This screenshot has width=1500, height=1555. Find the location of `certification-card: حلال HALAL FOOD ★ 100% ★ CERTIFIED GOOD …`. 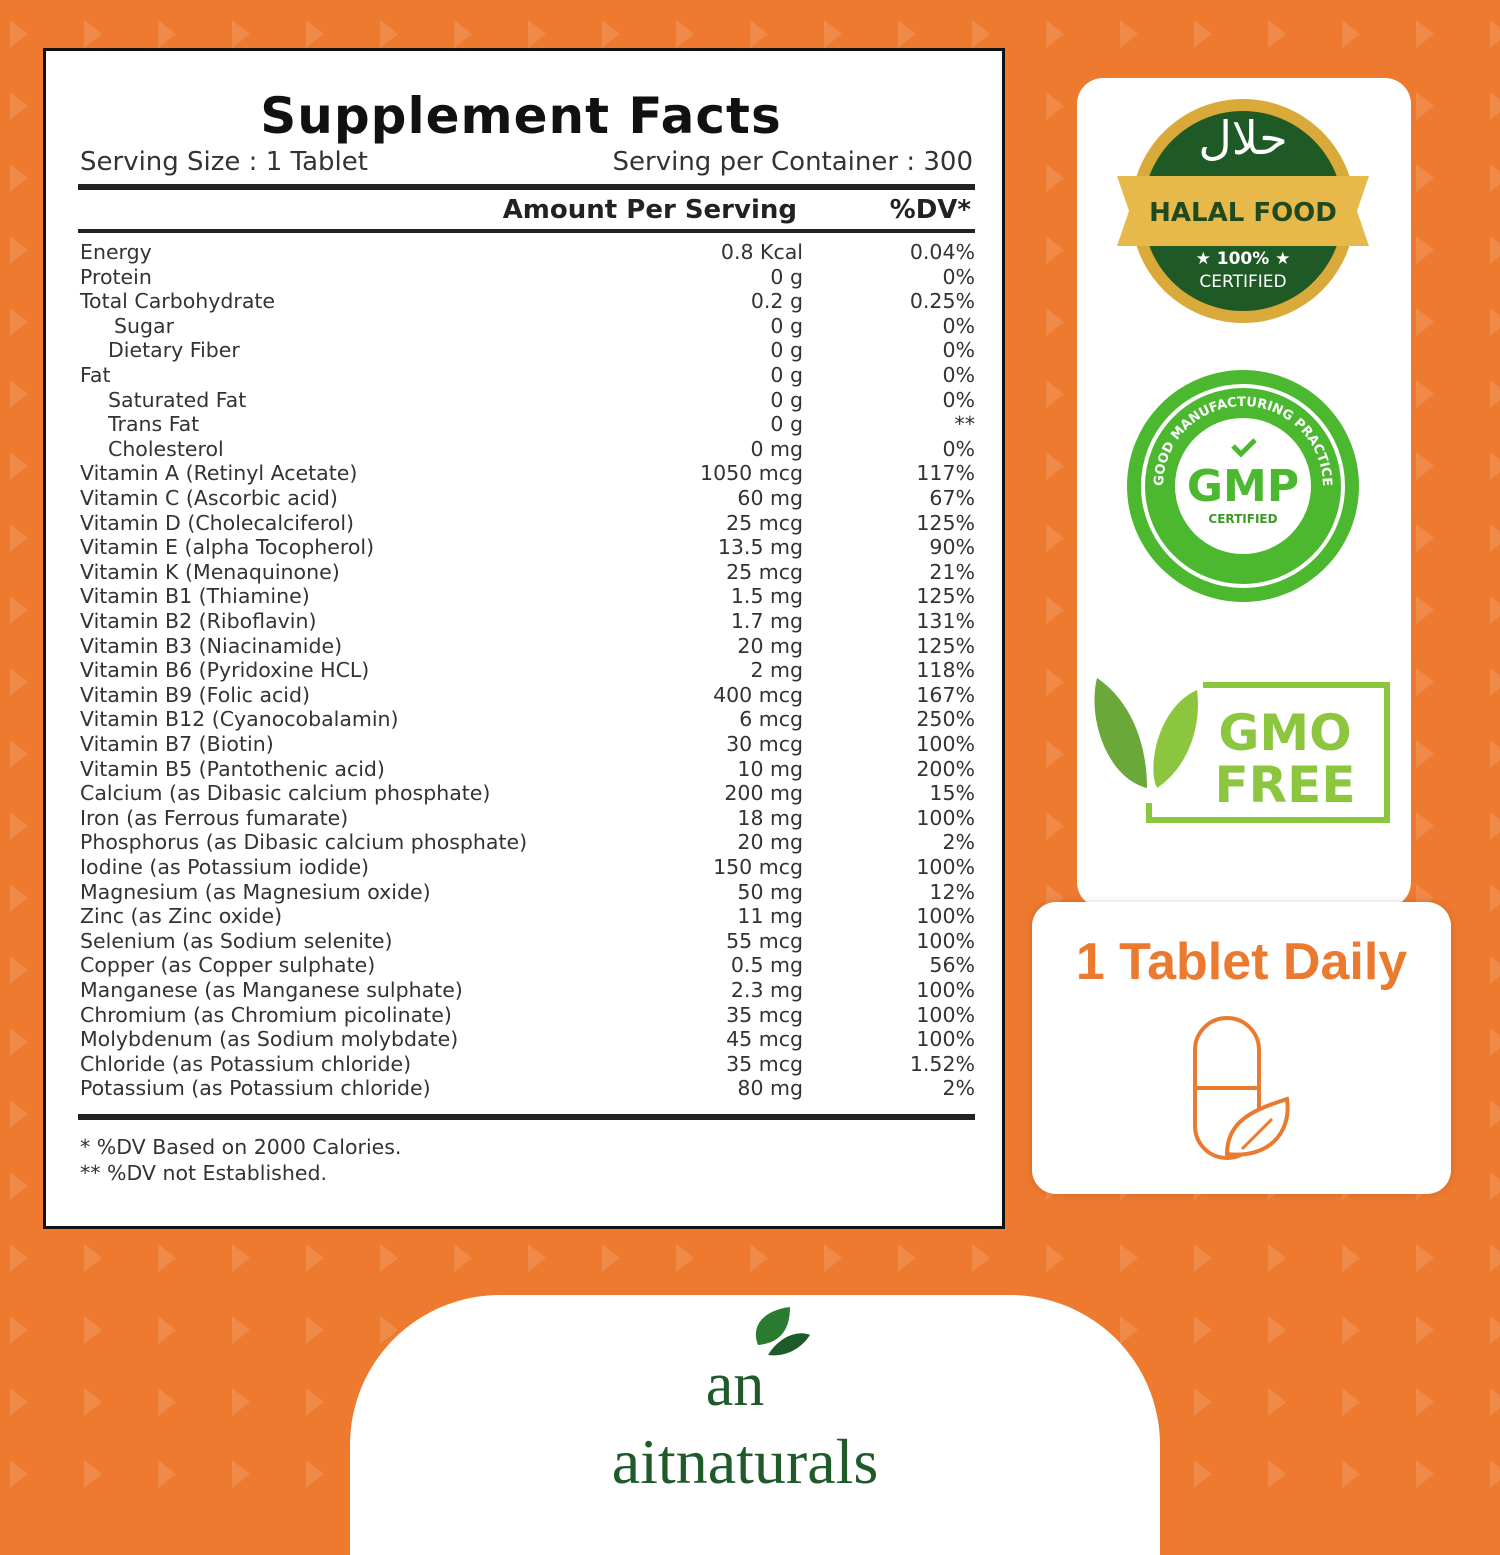

certification-card: حلال HALAL FOOD ★ 100% ★ CERTIFIED GOOD … is located at coordinates (1244, 493).